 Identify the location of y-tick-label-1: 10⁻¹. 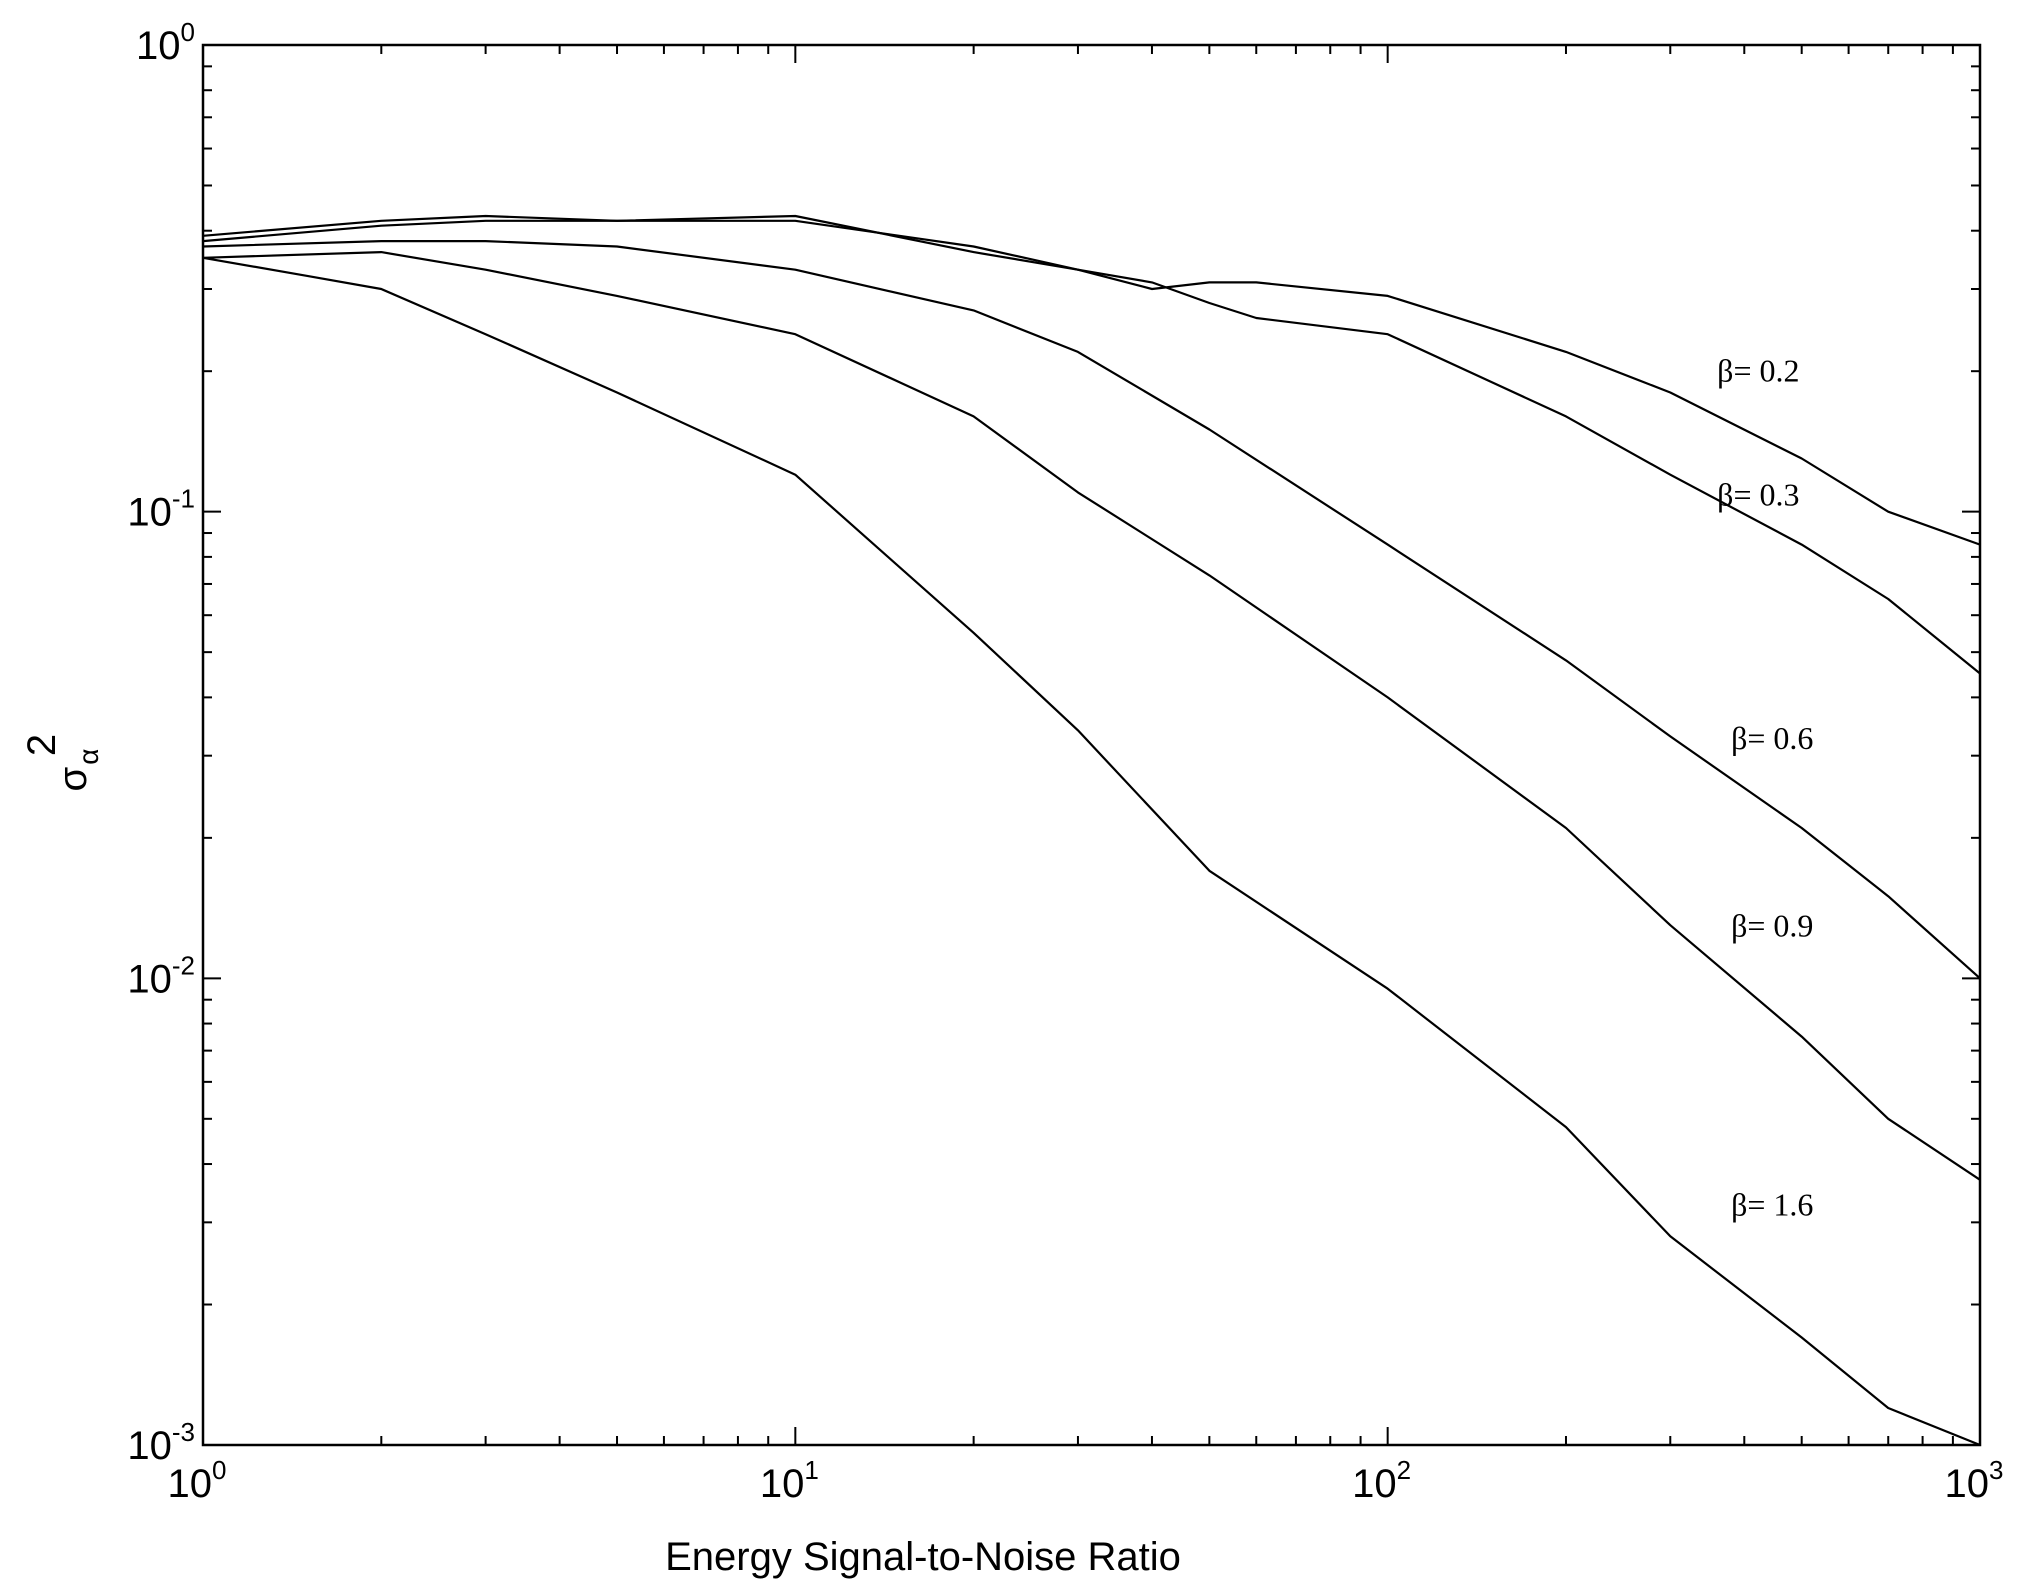
(161, 509).